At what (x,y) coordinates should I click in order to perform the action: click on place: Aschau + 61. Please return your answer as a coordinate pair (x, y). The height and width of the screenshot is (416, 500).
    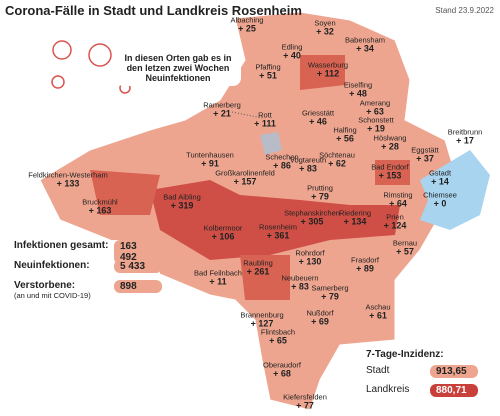
    Looking at the image, I should click on (377, 311).